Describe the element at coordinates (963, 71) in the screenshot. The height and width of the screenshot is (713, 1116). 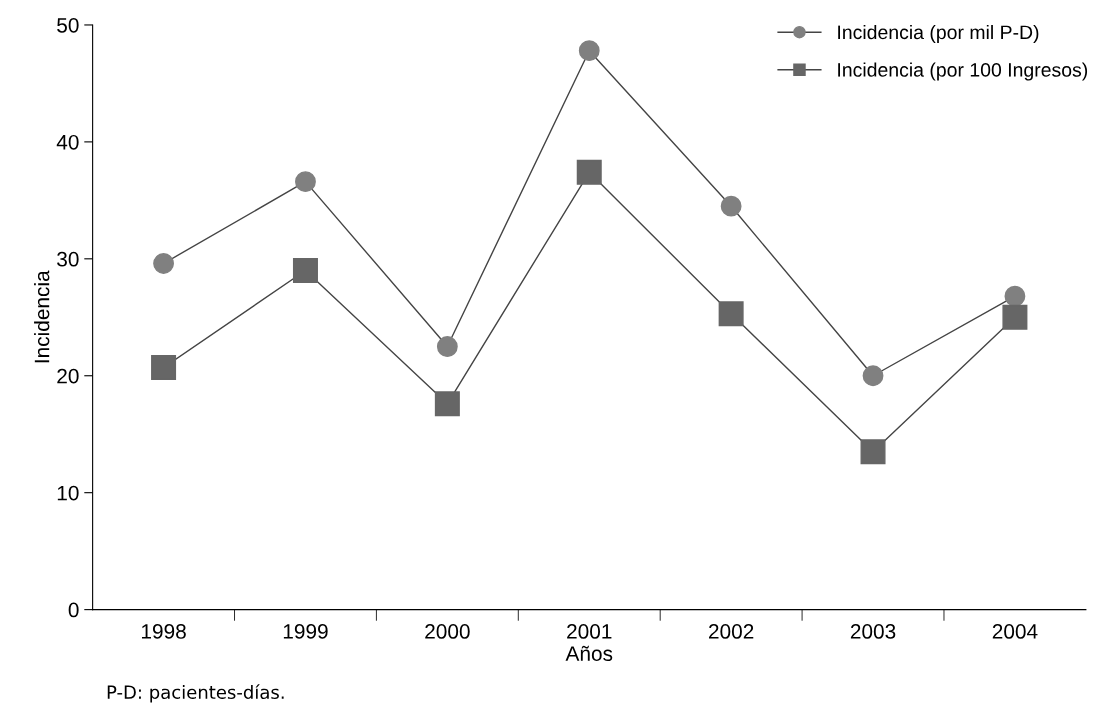
I see `legend-label: Incidencia (por 100 Ingresos)` at that location.